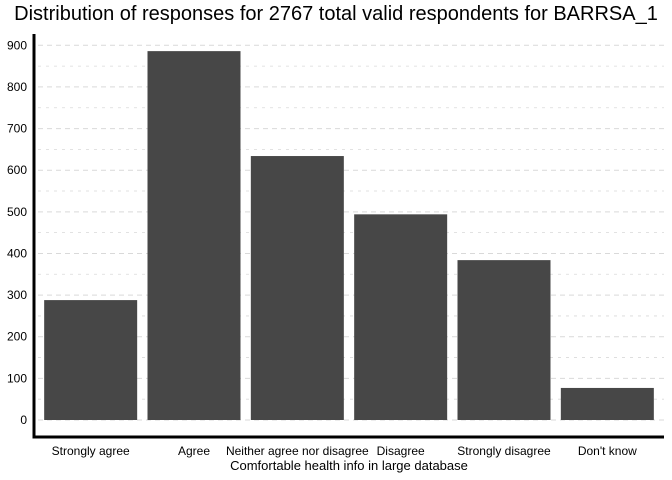 The height and width of the screenshot is (480, 672). Describe the element at coordinates (194, 451) in the screenshot. I see `x-tick-label: Agree` at that location.